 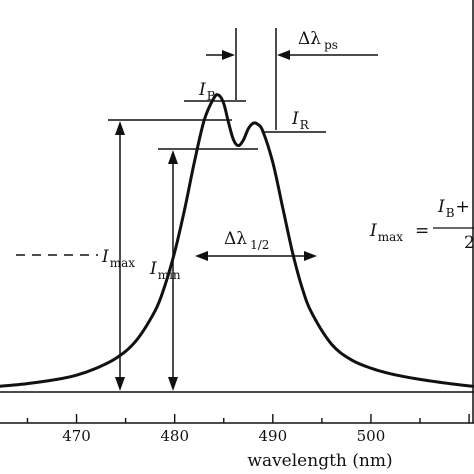 What do you see at coordinates (272, 436) in the screenshot?
I see `x-tick-label: 490` at bounding box center [272, 436].